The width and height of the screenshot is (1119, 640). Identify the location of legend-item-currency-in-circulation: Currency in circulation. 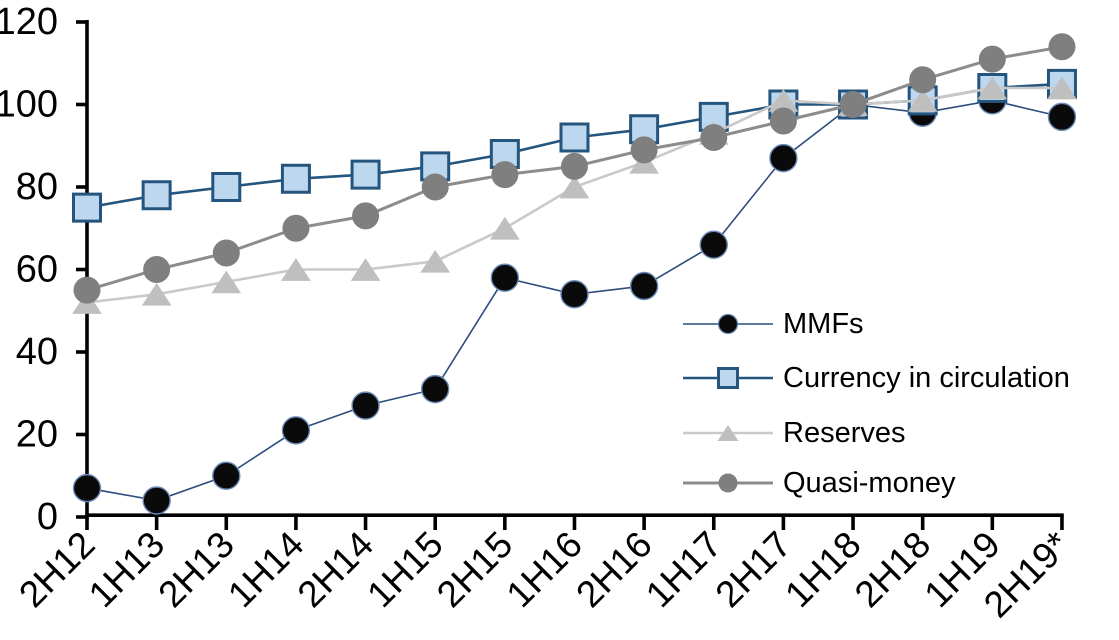
(876, 378).